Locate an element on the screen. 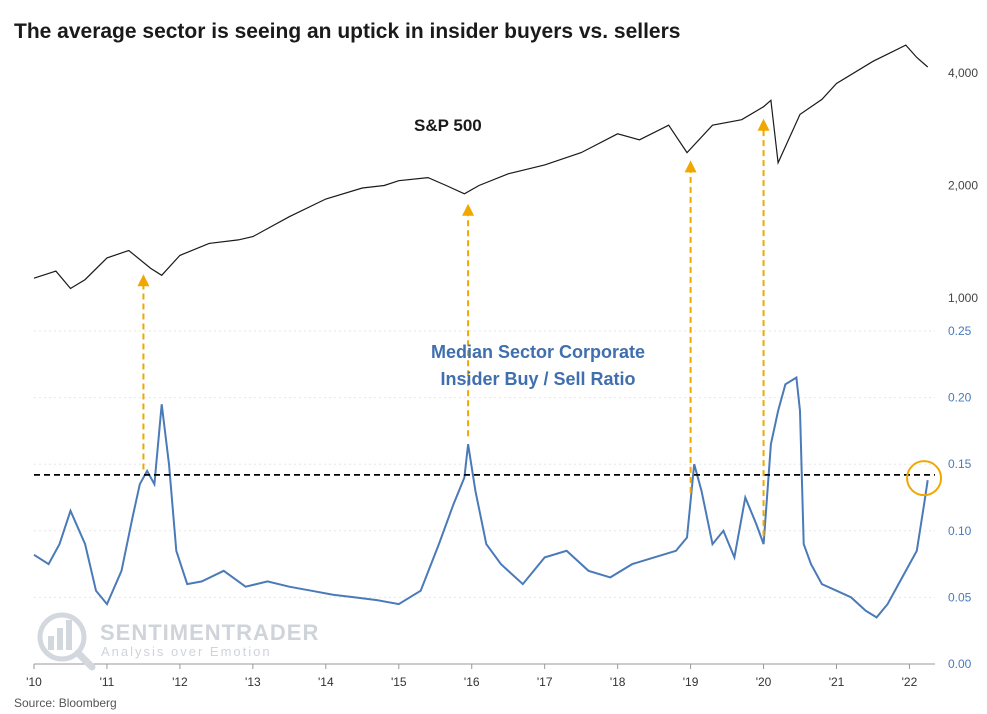 The height and width of the screenshot is (714, 987). x-tick-label: '16 is located at coordinates (472, 682).